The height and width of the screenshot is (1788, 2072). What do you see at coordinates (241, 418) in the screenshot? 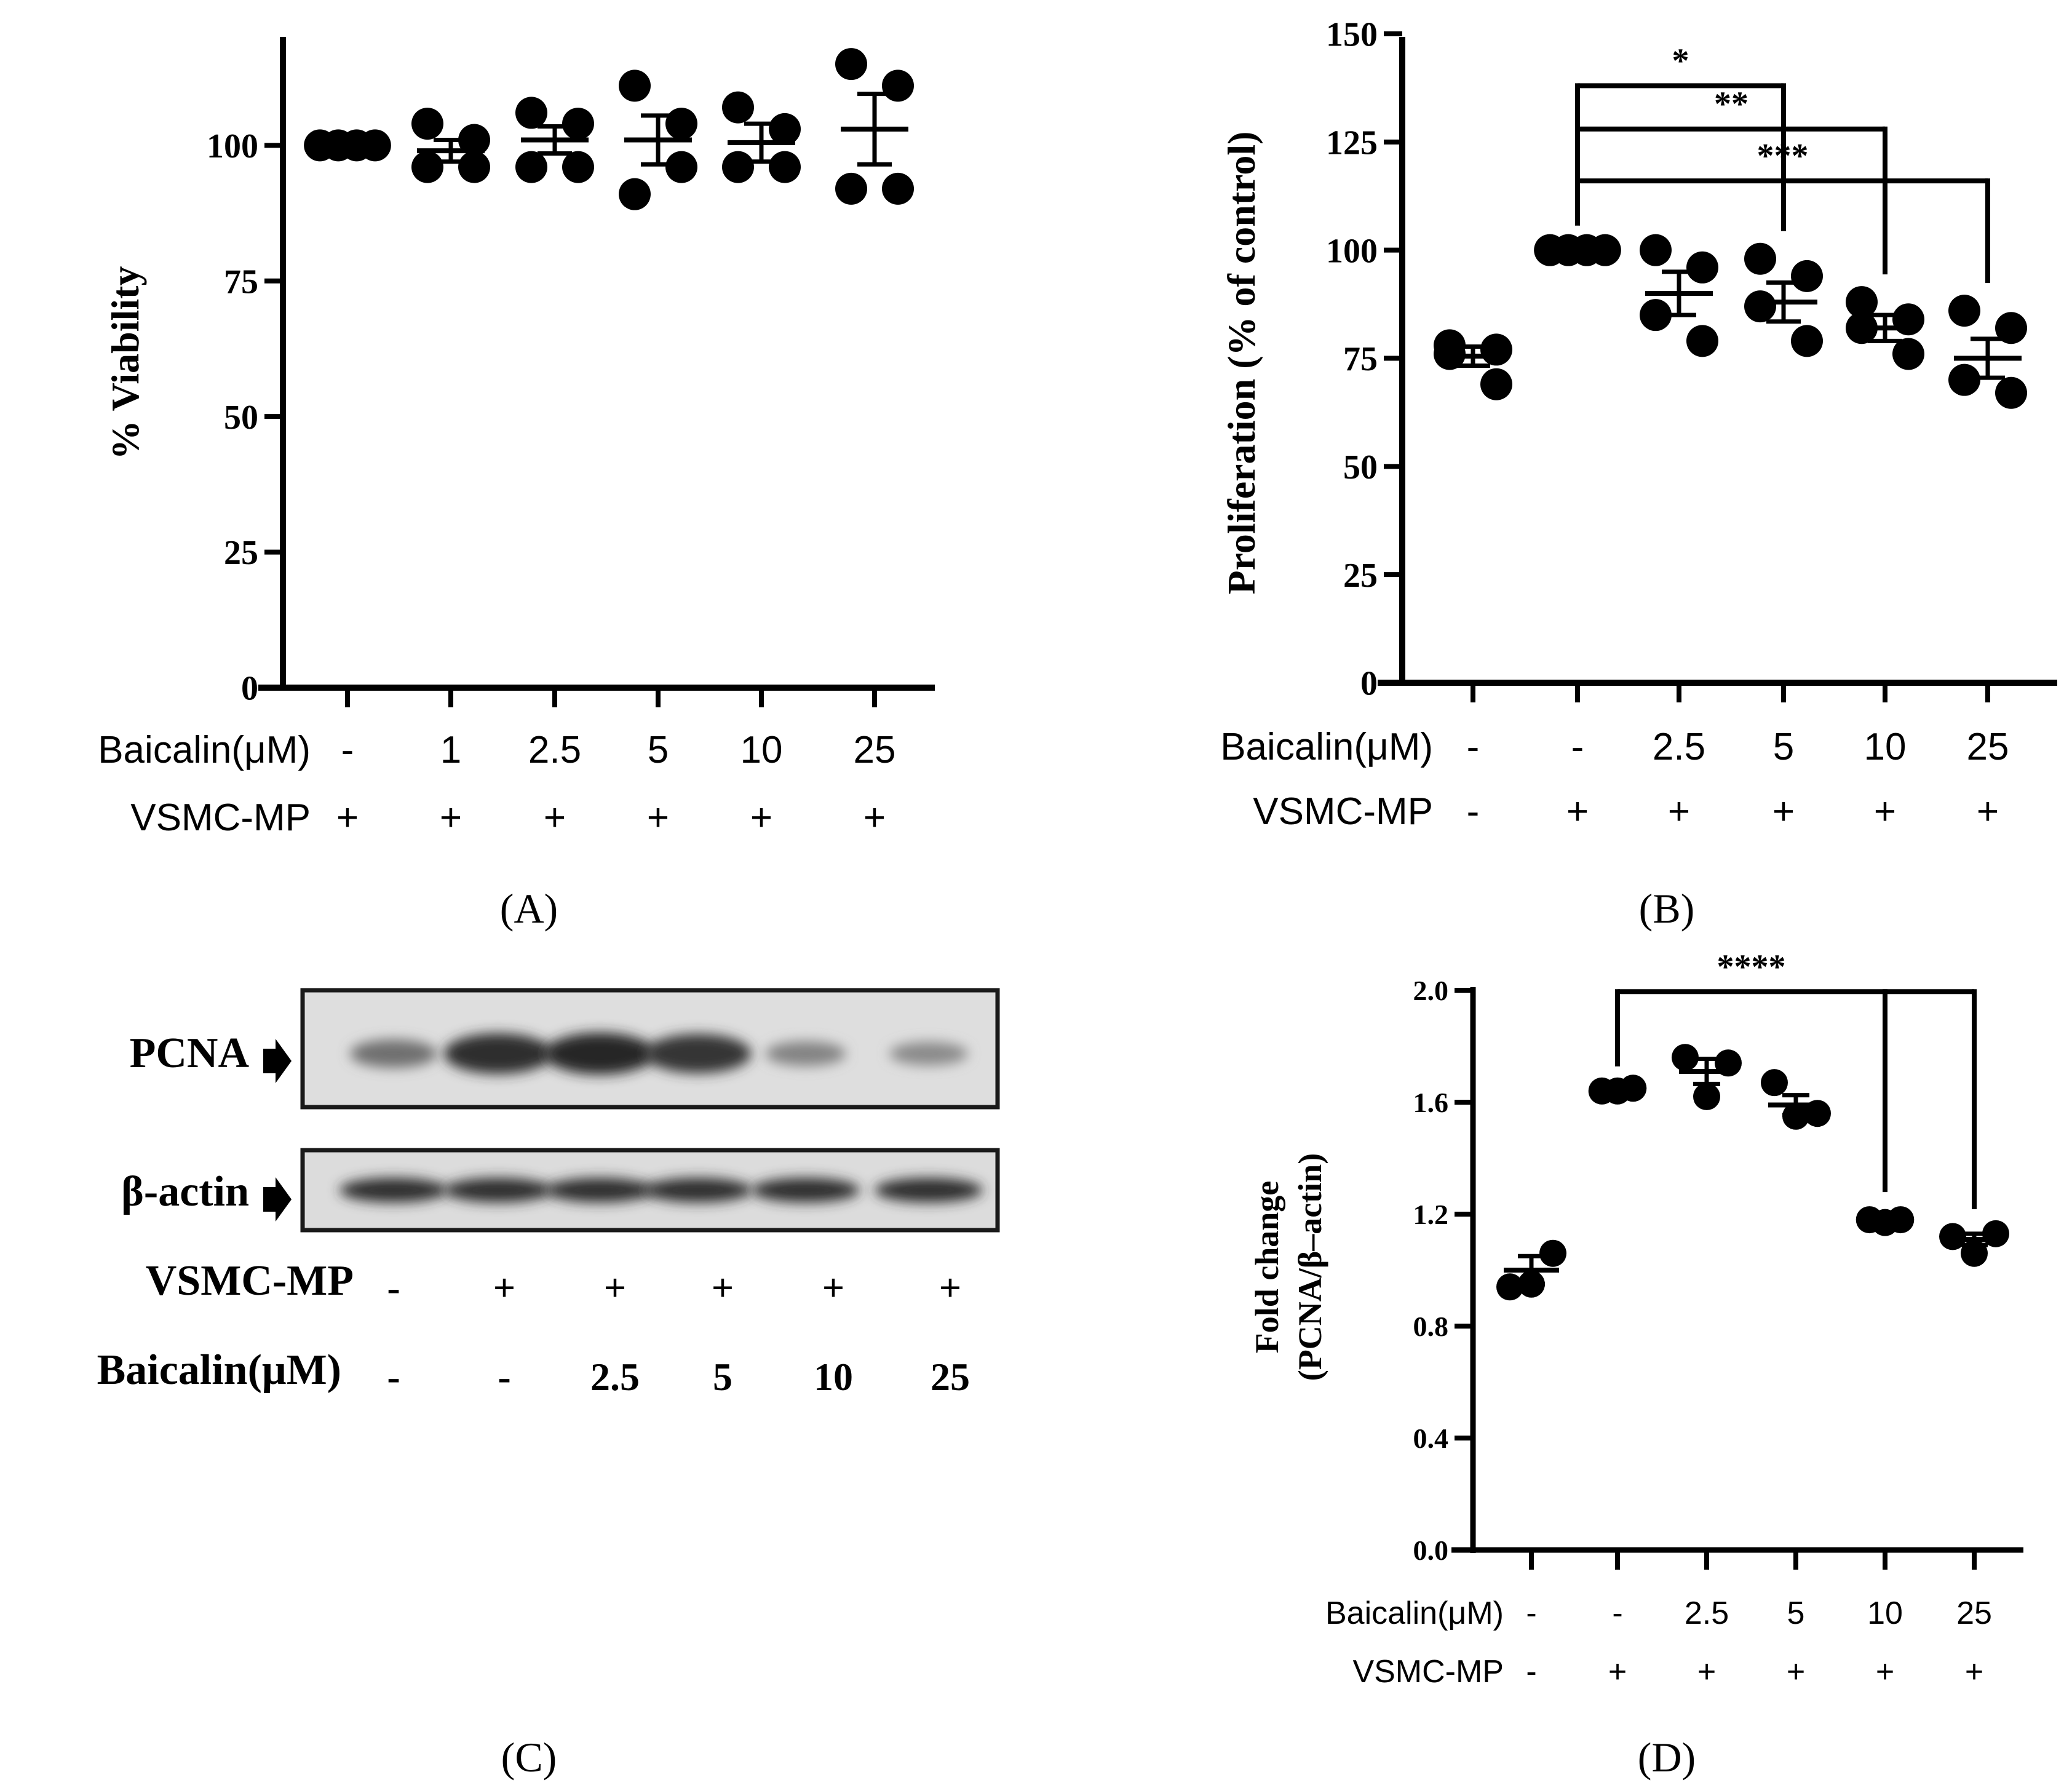
I see `y-tick-label: 50` at bounding box center [241, 418].